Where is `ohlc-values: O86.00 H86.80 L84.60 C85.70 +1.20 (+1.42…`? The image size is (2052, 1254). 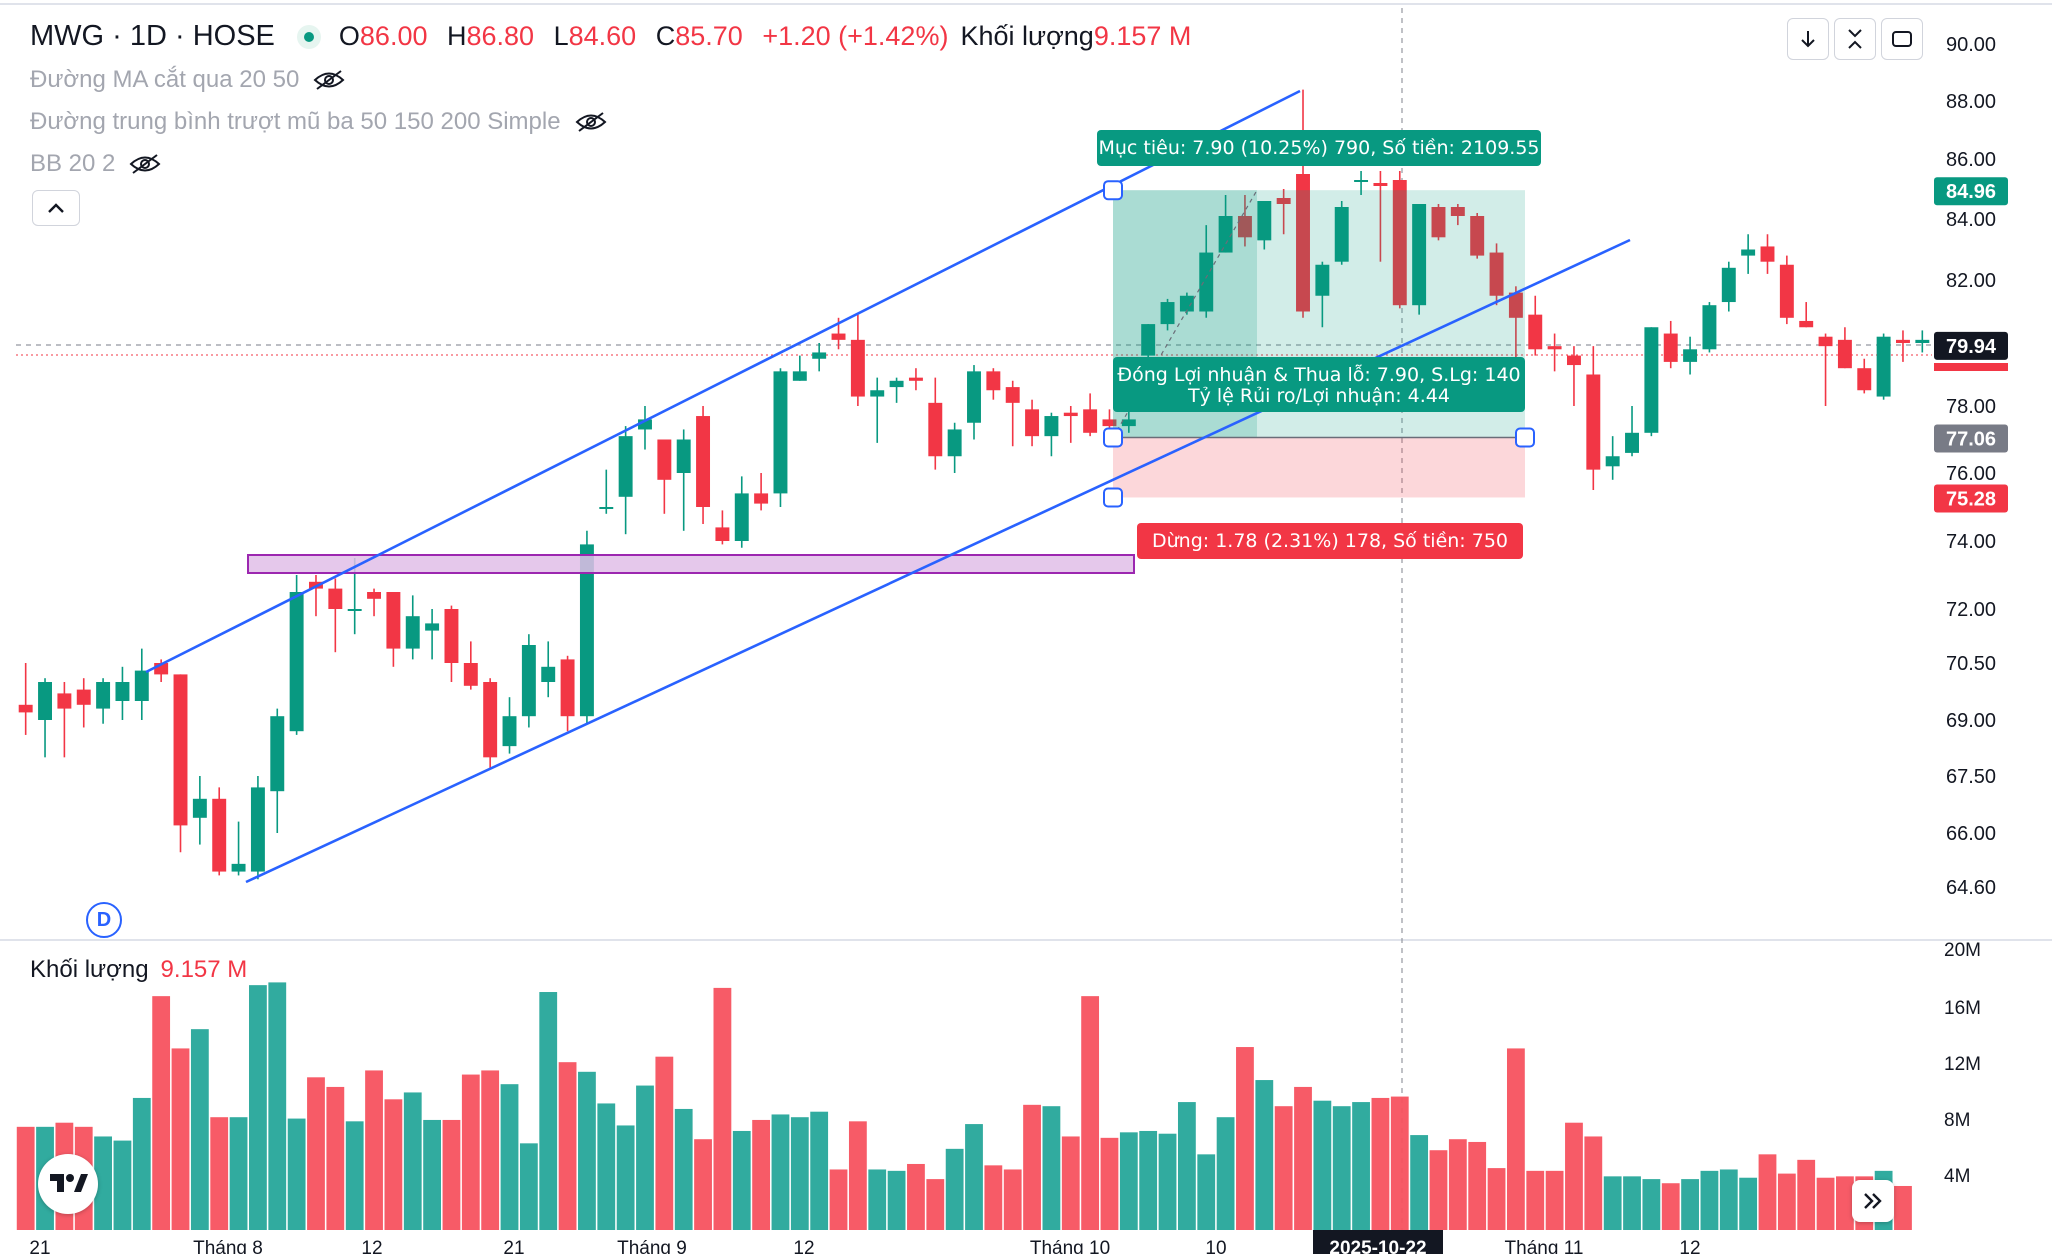
ohlc-values: O86.00 H86.80 L84.60 C85.70 +1.20 (+1.42… is located at coordinates (650, 36).